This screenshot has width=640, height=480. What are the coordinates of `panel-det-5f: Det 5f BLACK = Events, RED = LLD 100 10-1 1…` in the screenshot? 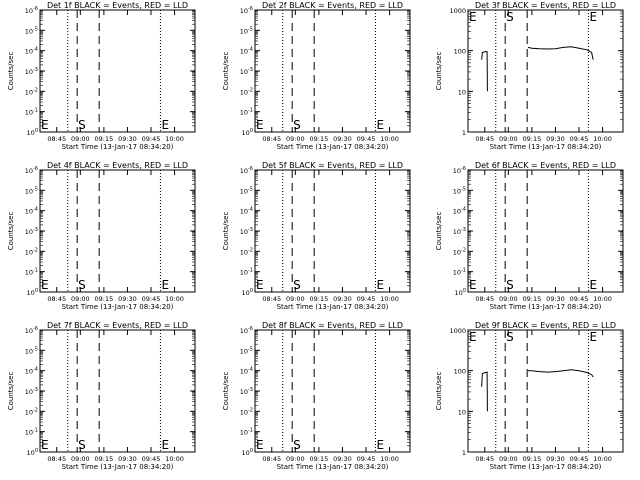 It's located at (316, 236).